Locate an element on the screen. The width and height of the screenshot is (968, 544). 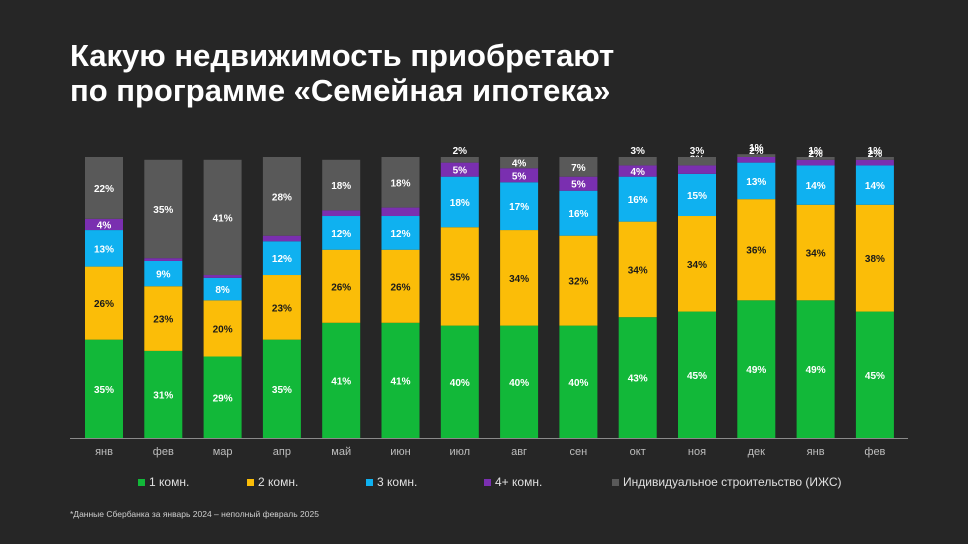
data-label: 41% is located at coordinates (341, 381).